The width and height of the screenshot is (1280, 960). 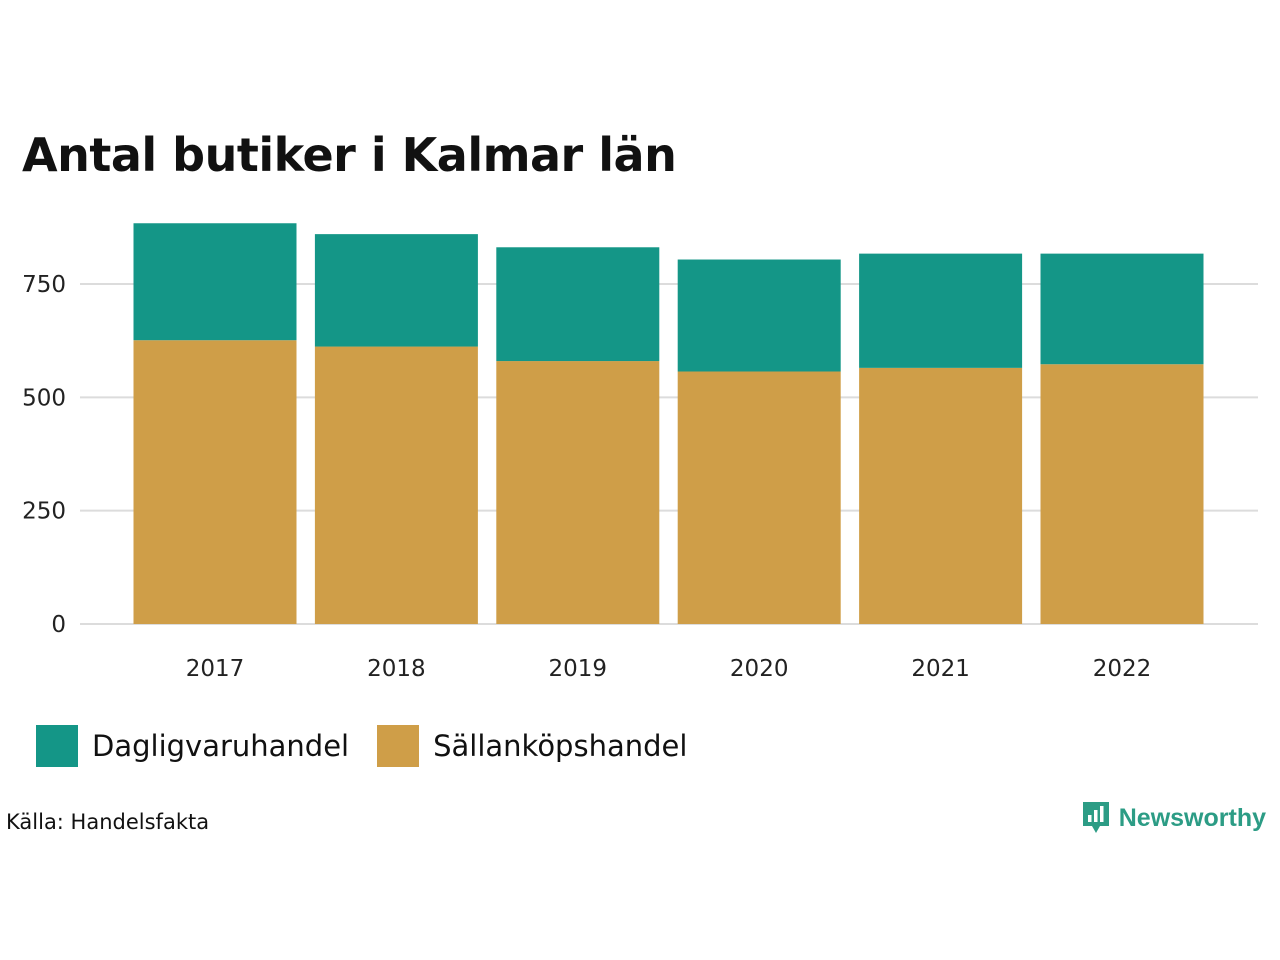 What do you see at coordinates (759, 315) in the screenshot?
I see `bar-2020-dagligvaruhandel` at bounding box center [759, 315].